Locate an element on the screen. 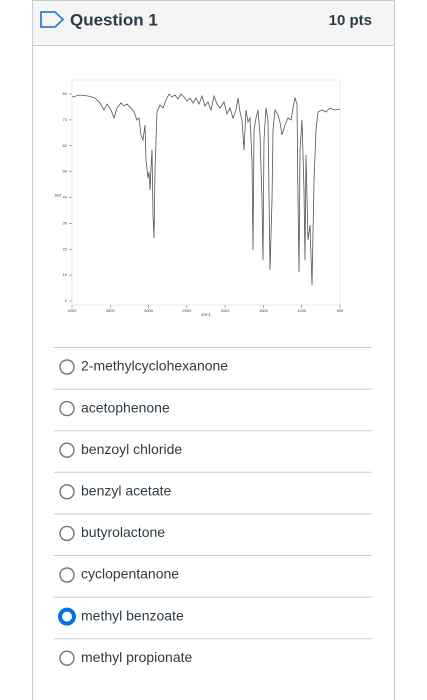  x-tick-label: 2000 is located at coordinates (226, 310).